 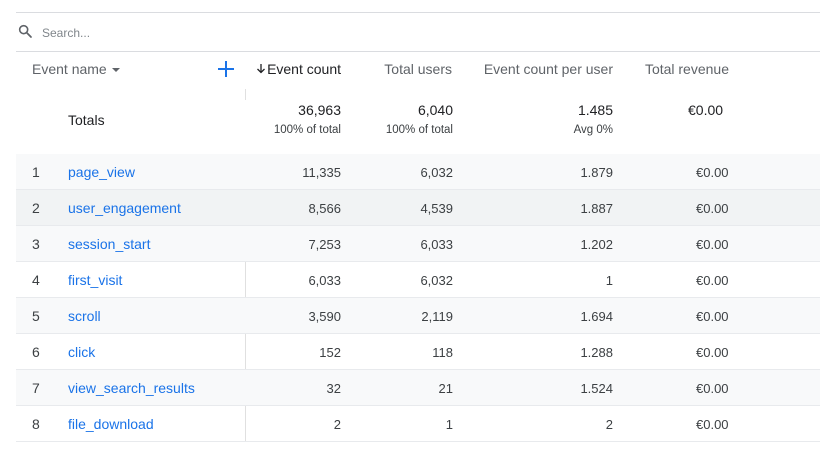 I want to click on add-dimension-button, so click(x=226, y=69).